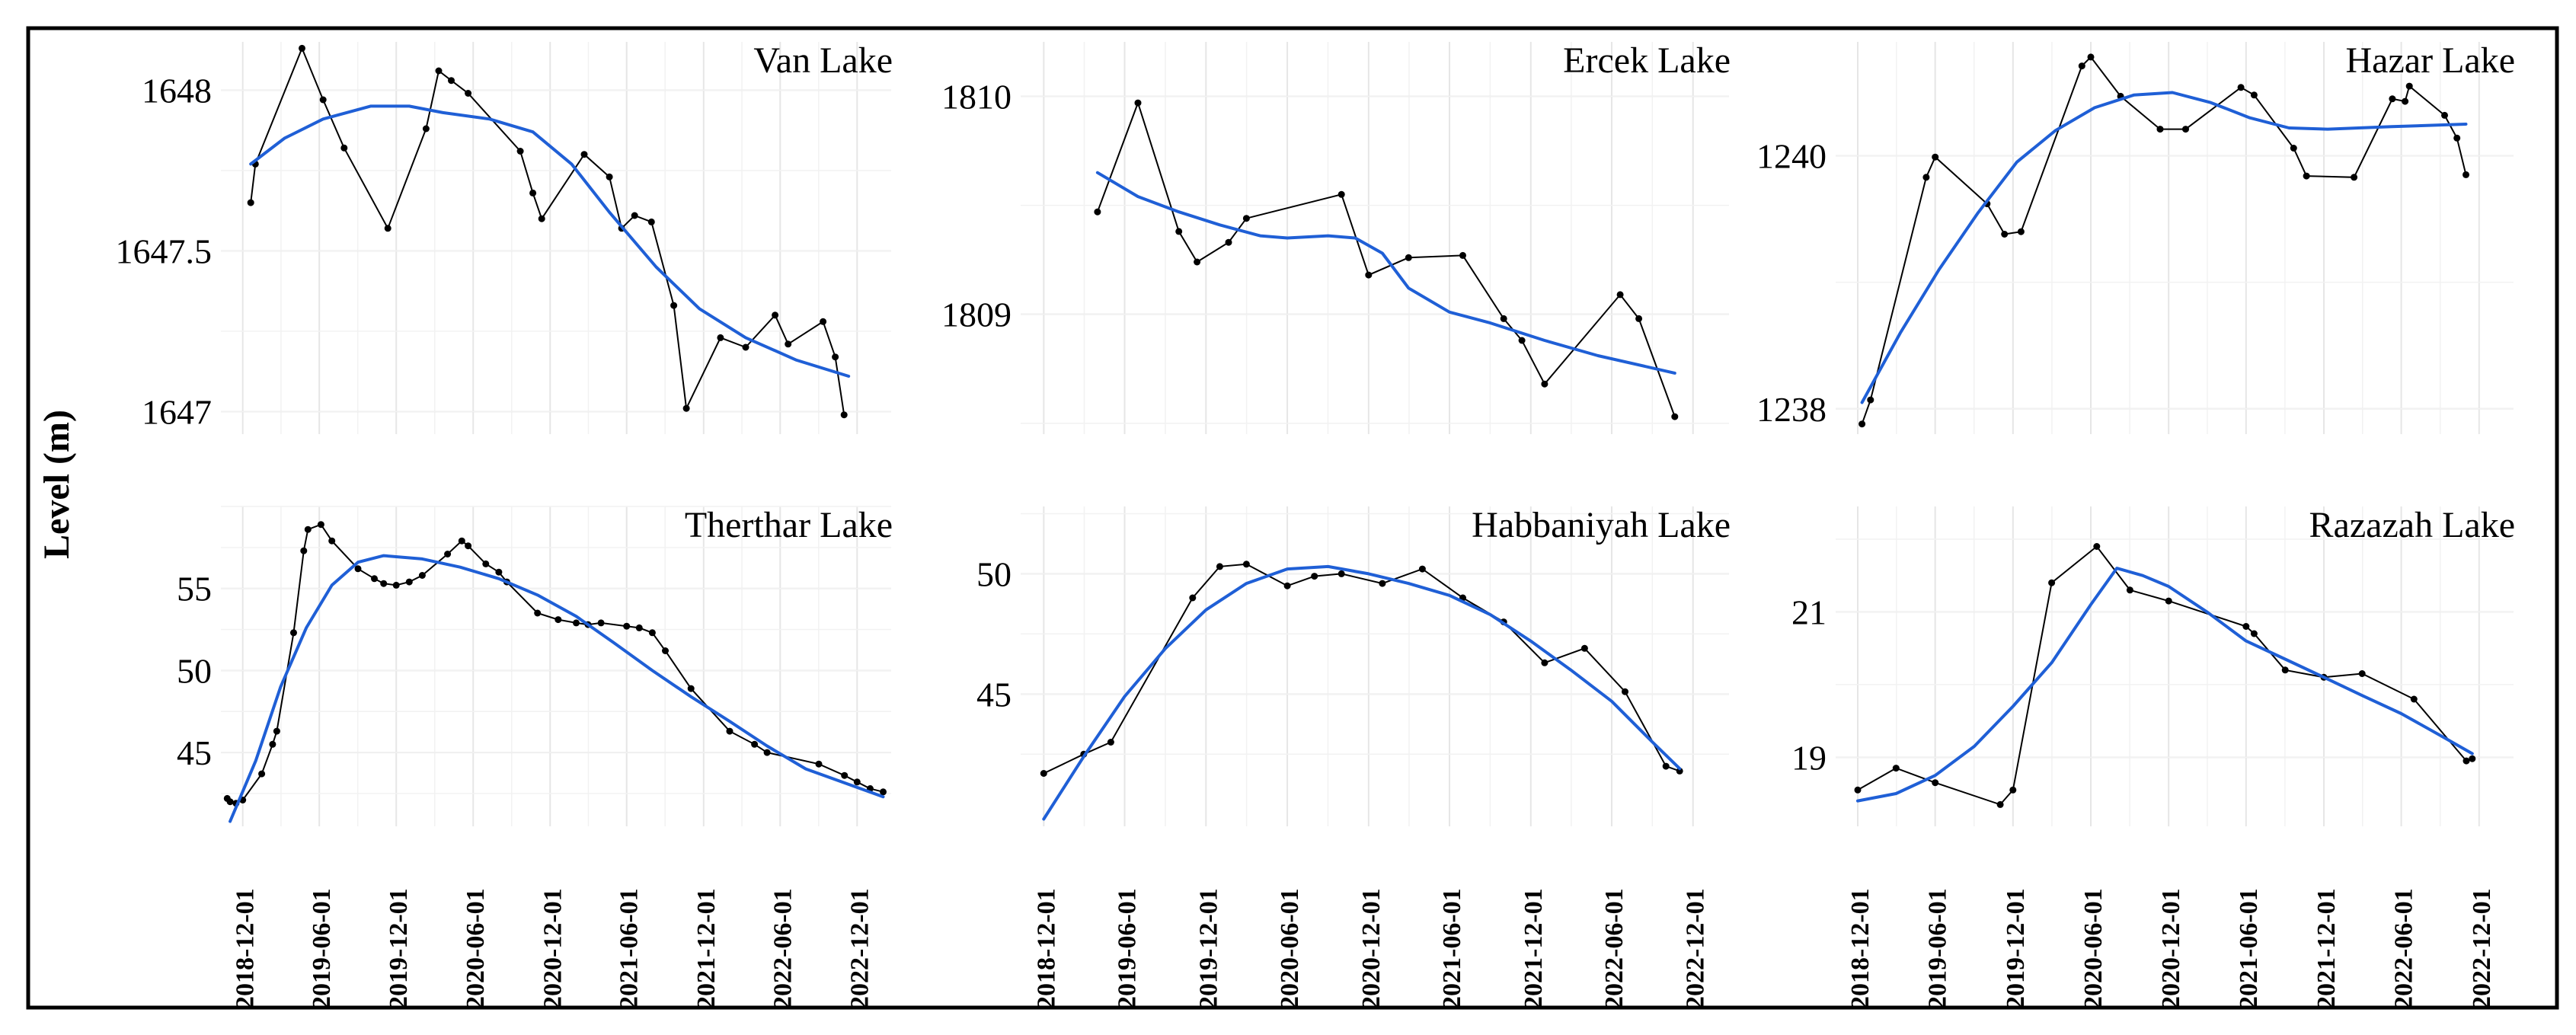 The width and height of the screenshot is (2576, 1035). What do you see at coordinates (1809, 612) in the screenshot?
I see `y-tick-label: 21` at bounding box center [1809, 612].